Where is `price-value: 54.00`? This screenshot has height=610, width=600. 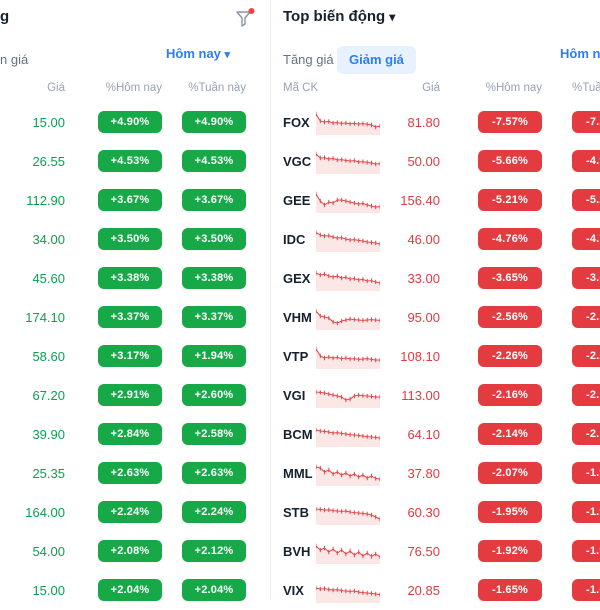 price-value: 54.00 is located at coordinates (48, 551).